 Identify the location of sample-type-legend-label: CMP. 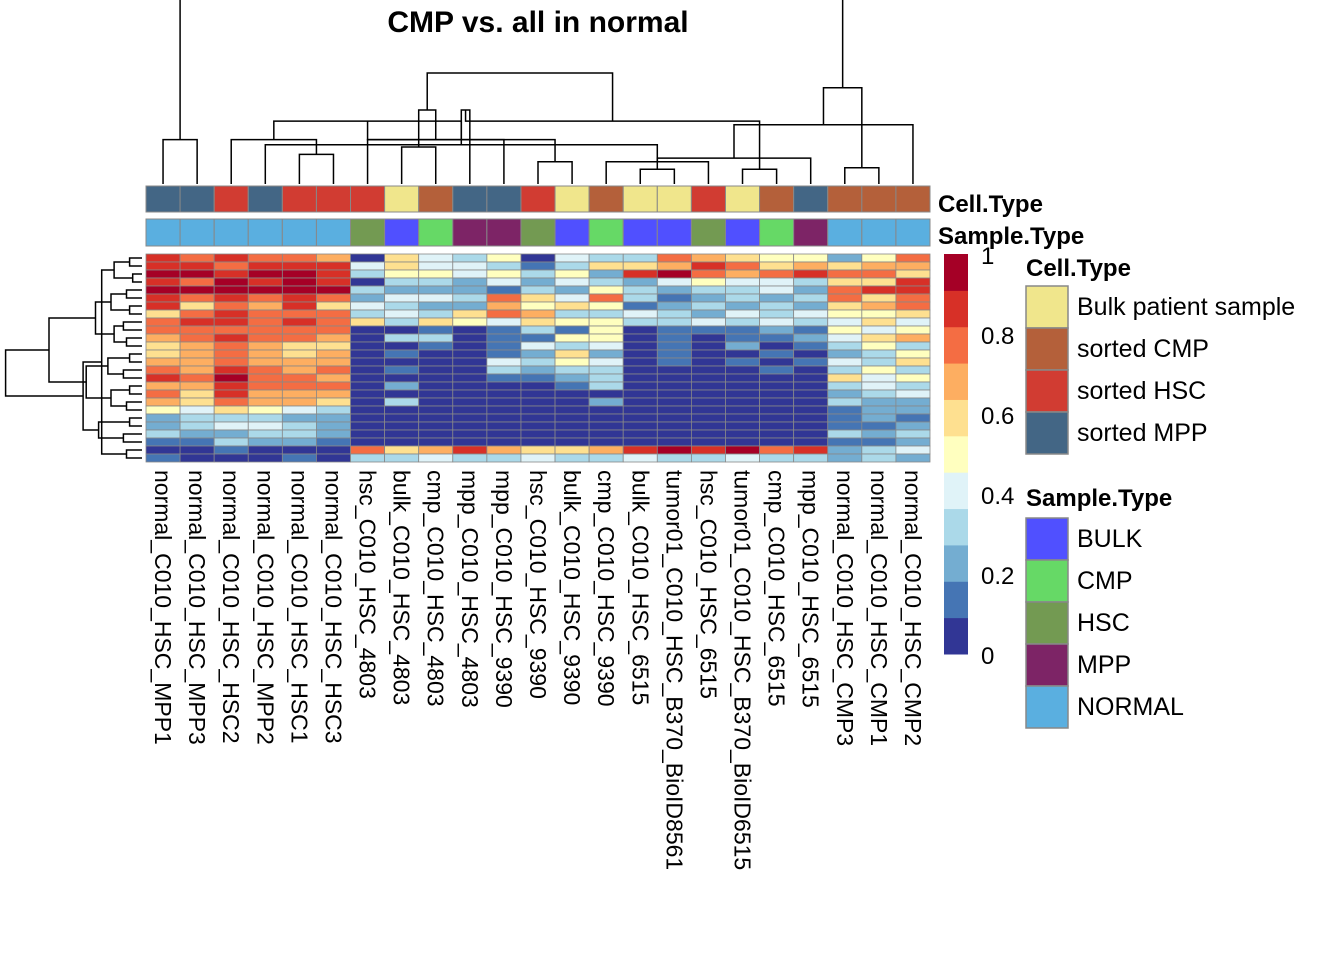
(1105, 581).